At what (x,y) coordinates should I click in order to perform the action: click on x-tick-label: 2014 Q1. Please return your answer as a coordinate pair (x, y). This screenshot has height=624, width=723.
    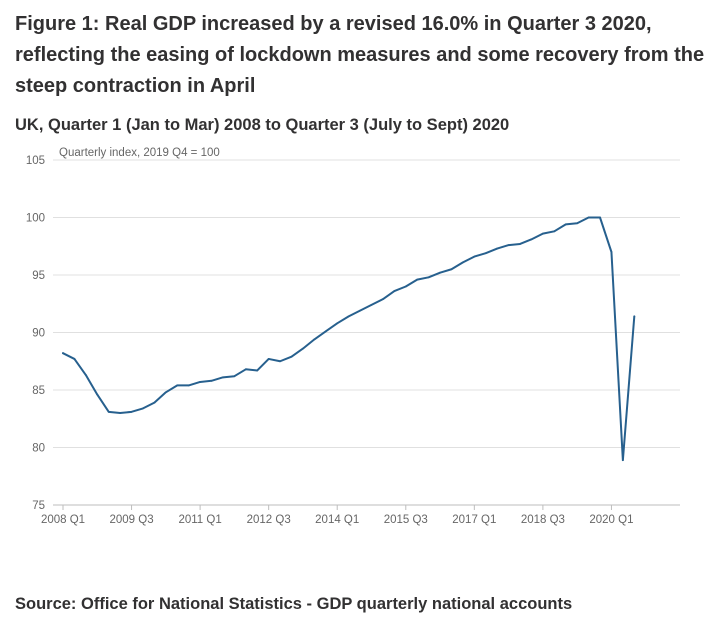
    Looking at the image, I should click on (337, 520).